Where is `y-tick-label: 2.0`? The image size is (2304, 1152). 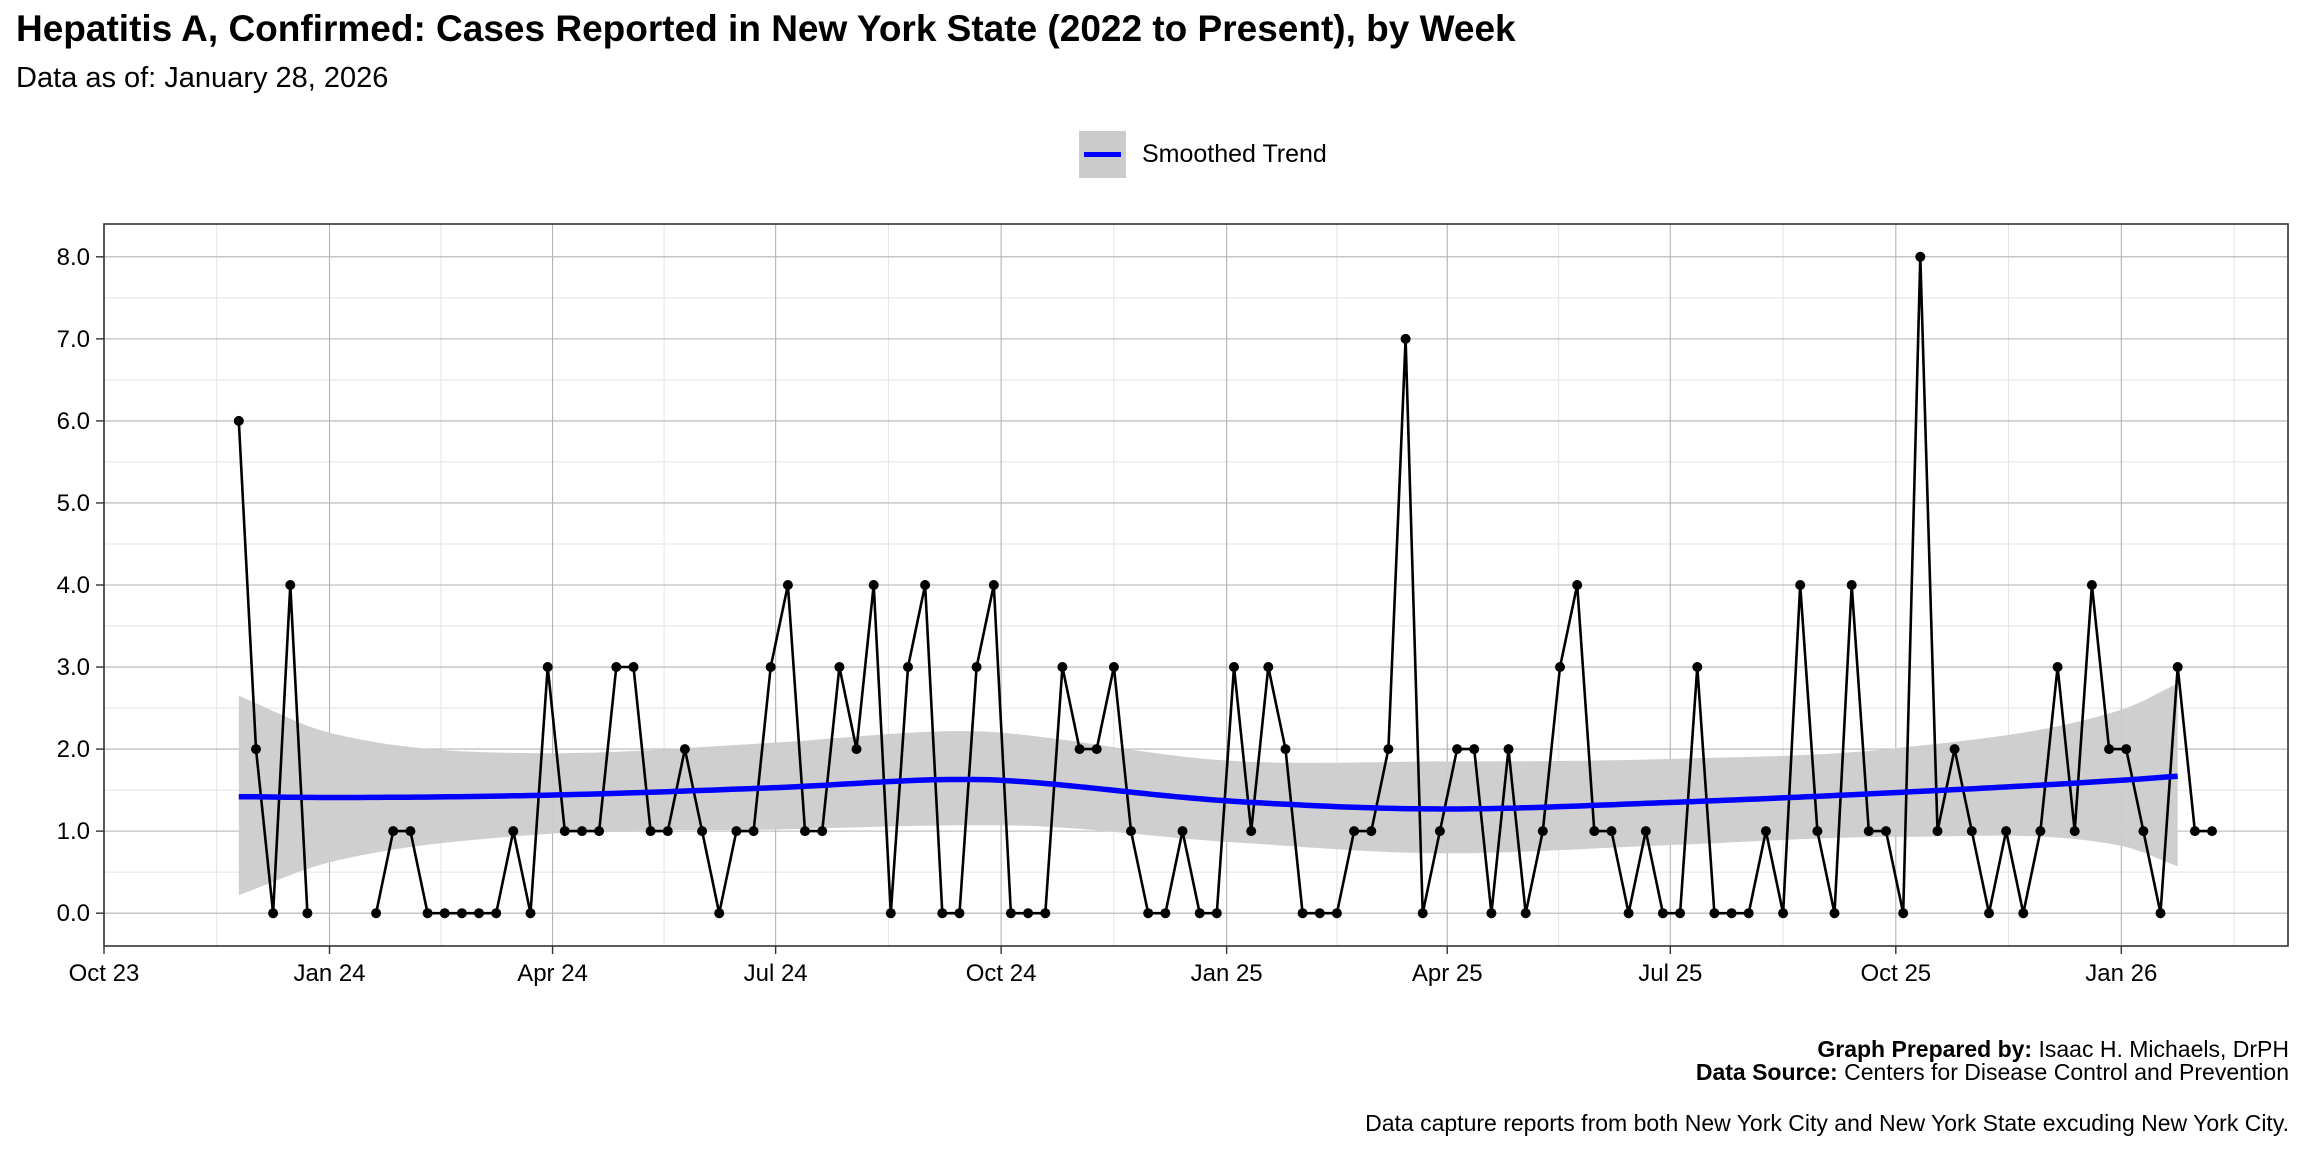 y-tick-label: 2.0 is located at coordinates (73, 749).